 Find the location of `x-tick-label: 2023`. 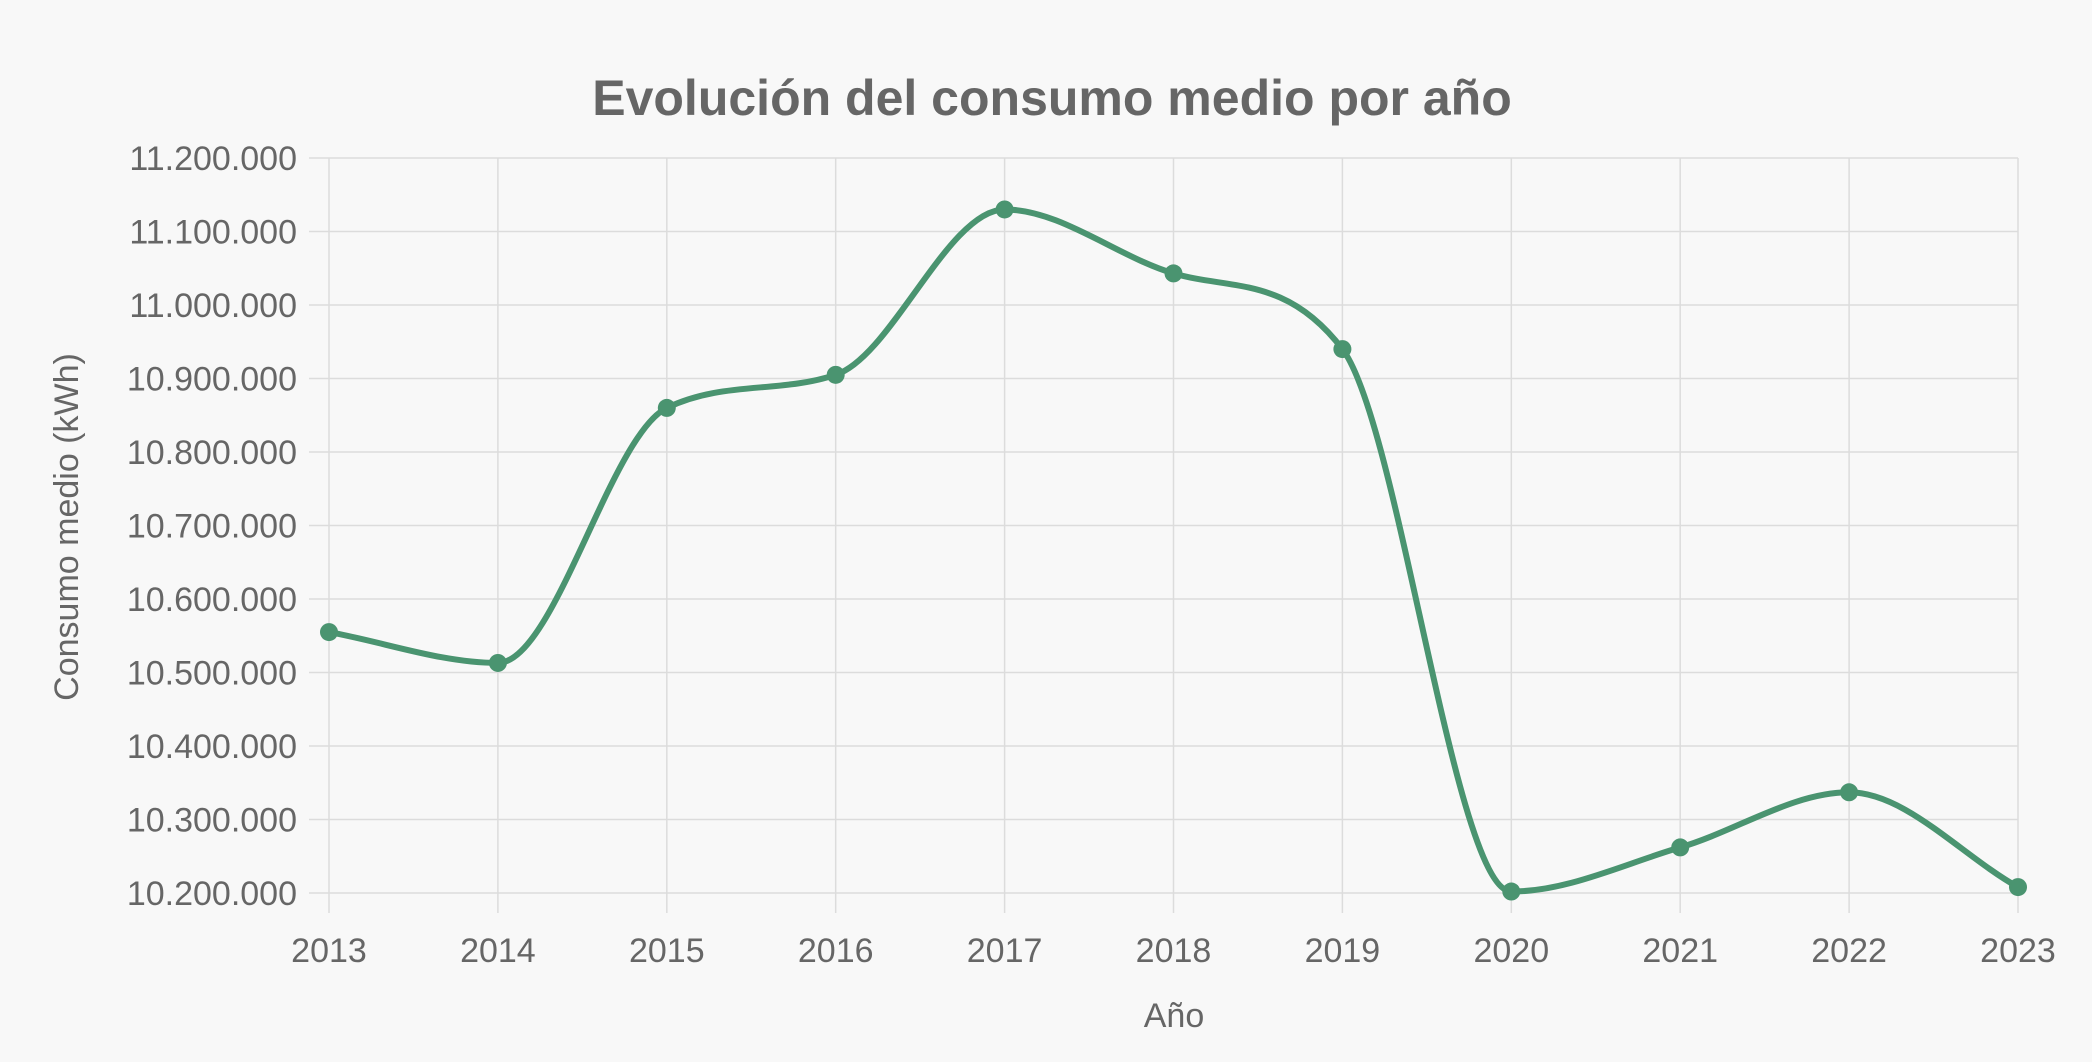

x-tick-label: 2023 is located at coordinates (2018, 951).